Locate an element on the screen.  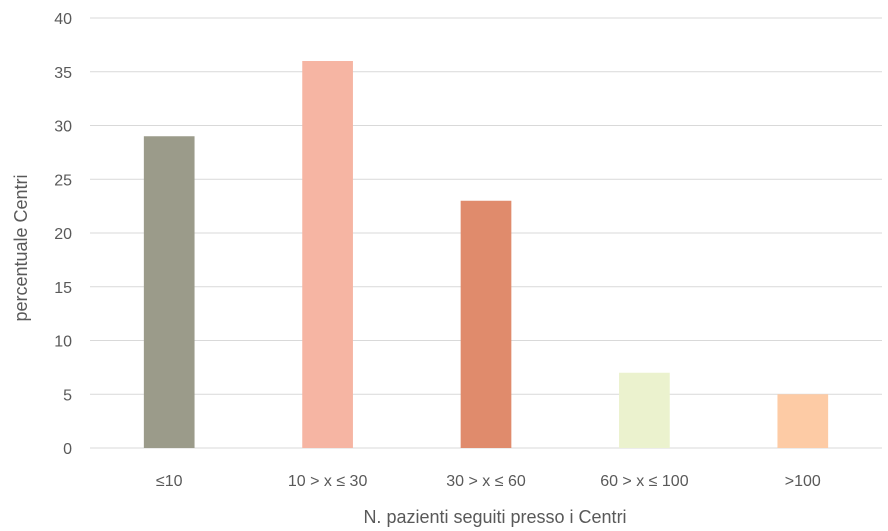
x-tick-label: 10 > x ≤ 30 is located at coordinates (328, 481).